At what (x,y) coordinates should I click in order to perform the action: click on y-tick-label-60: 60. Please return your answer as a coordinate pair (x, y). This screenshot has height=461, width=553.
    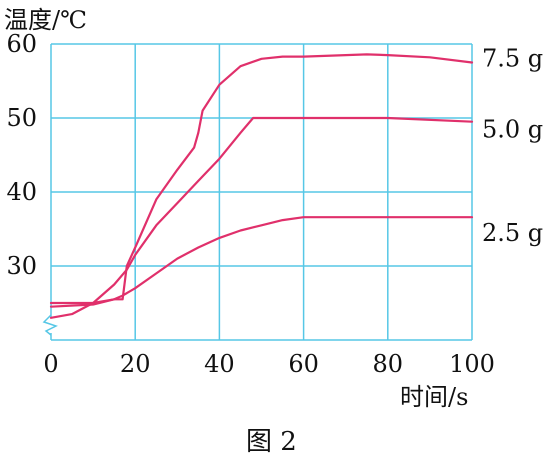
    Looking at the image, I should click on (21, 44).